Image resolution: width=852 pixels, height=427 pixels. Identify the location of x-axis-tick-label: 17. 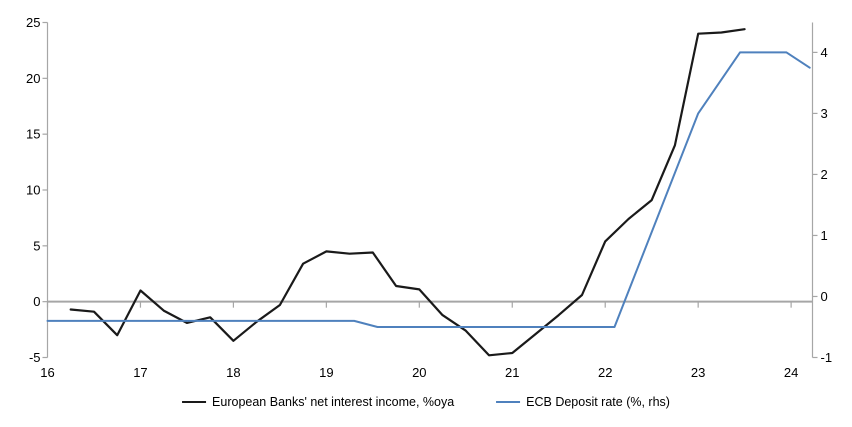
(140, 372).